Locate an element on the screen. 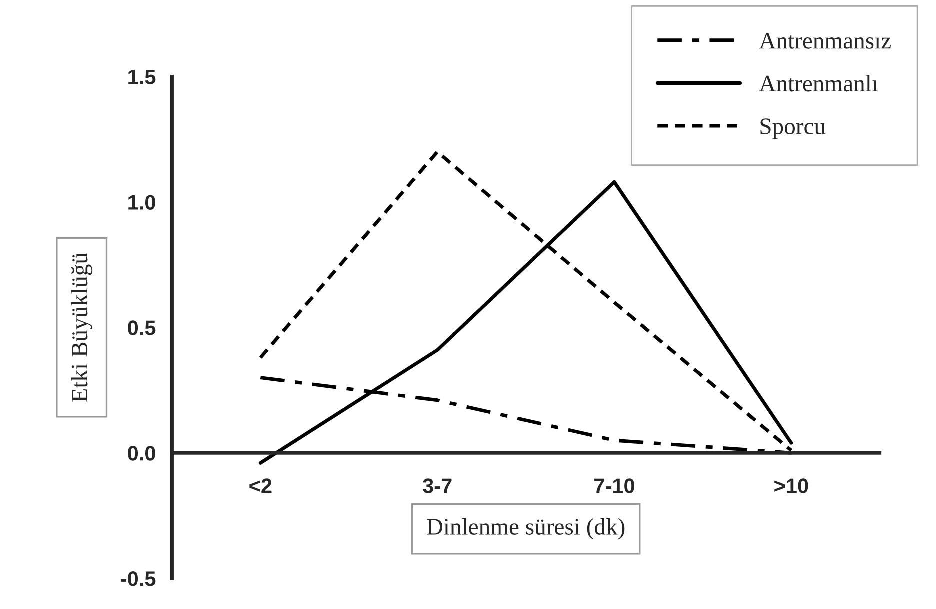 The width and height of the screenshot is (936, 609). legend-label: Sporcu is located at coordinates (793, 129).